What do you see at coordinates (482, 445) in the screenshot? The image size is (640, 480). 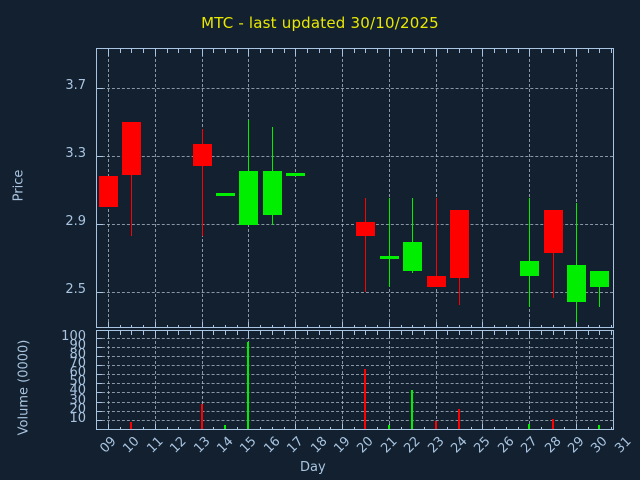 I see `day-tick-label: 25` at bounding box center [482, 445].